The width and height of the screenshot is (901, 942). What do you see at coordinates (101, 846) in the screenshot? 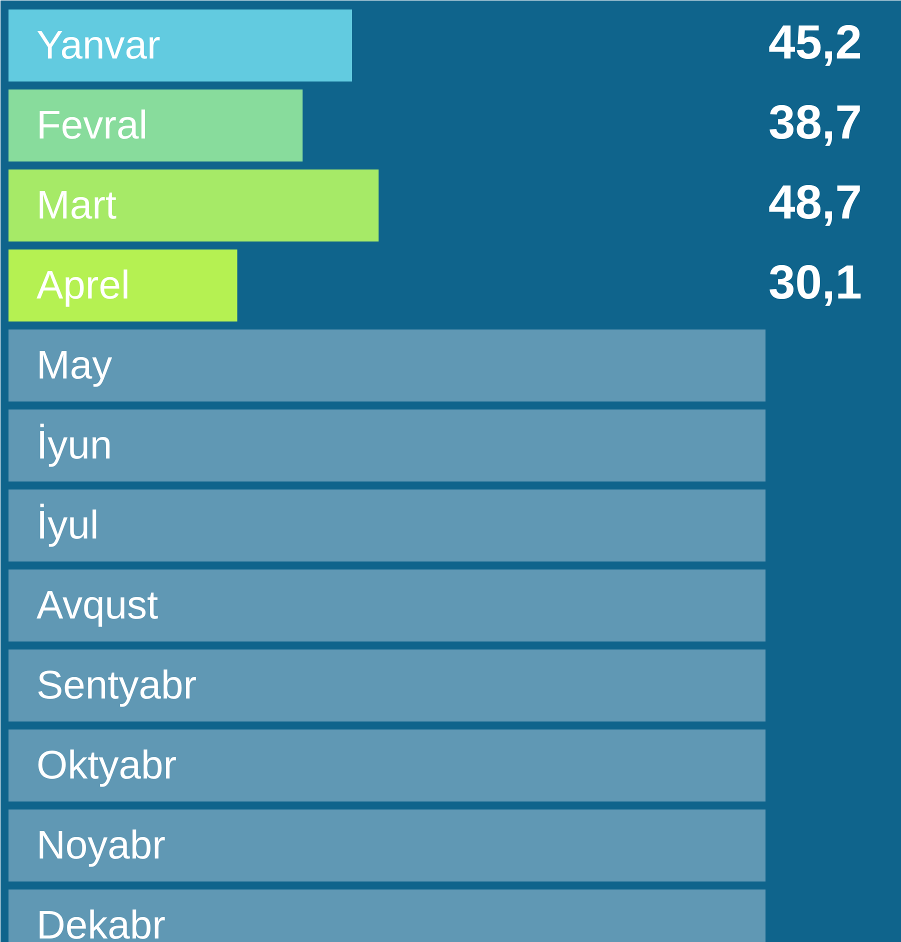
I see `y-tick-label: Noyabr` at bounding box center [101, 846].